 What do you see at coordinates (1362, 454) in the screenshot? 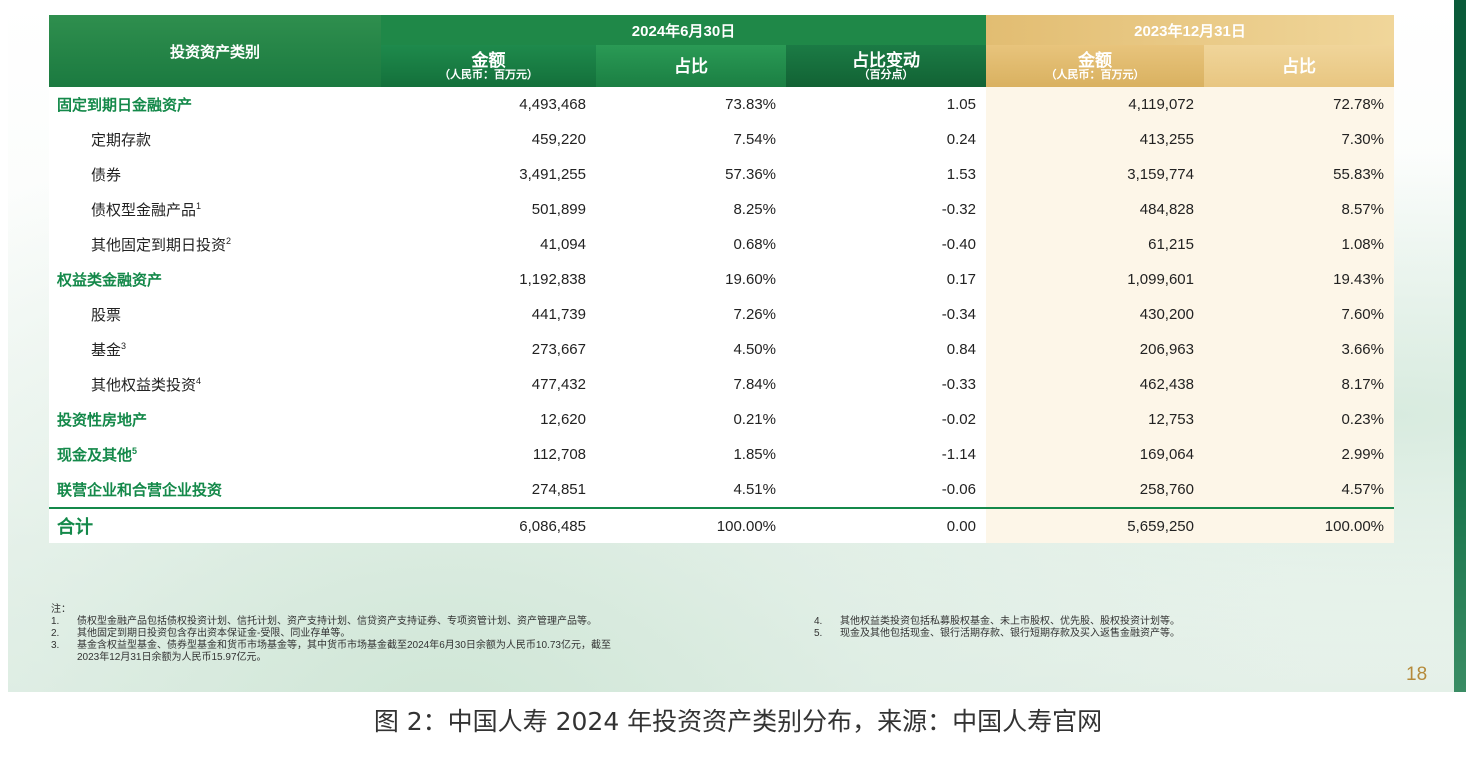
I see `ratio-2023-cell-text: 2.99%` at bounding box center [1362, 454].